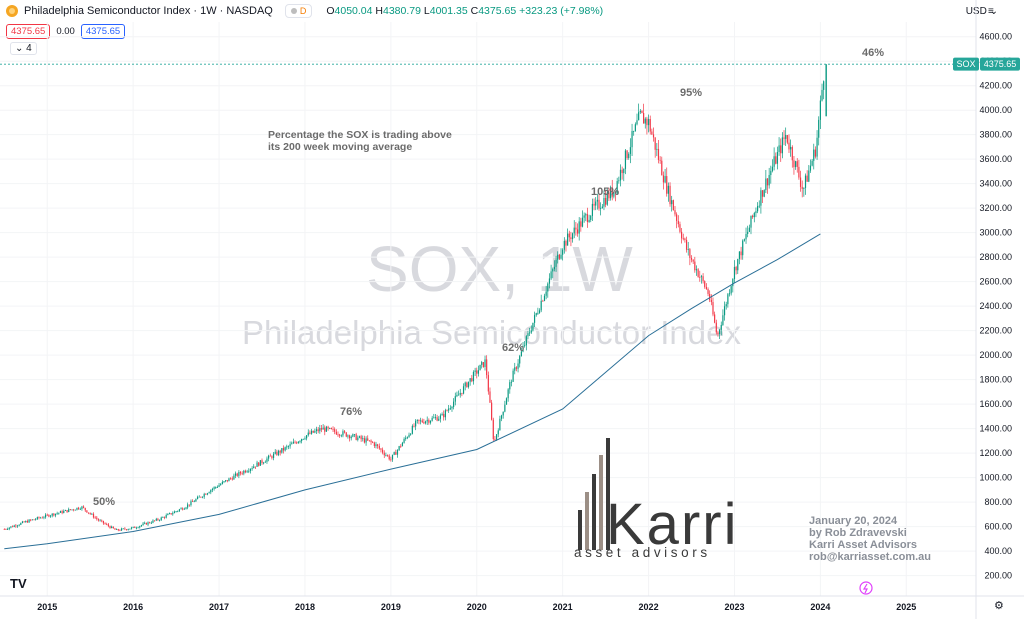 The height and width of the screenshot is (619, 1024). What do you see at coordinates (513, 348) in the screenshot?
I see `annotation-62: 62%` at bounding box center [513, 348].